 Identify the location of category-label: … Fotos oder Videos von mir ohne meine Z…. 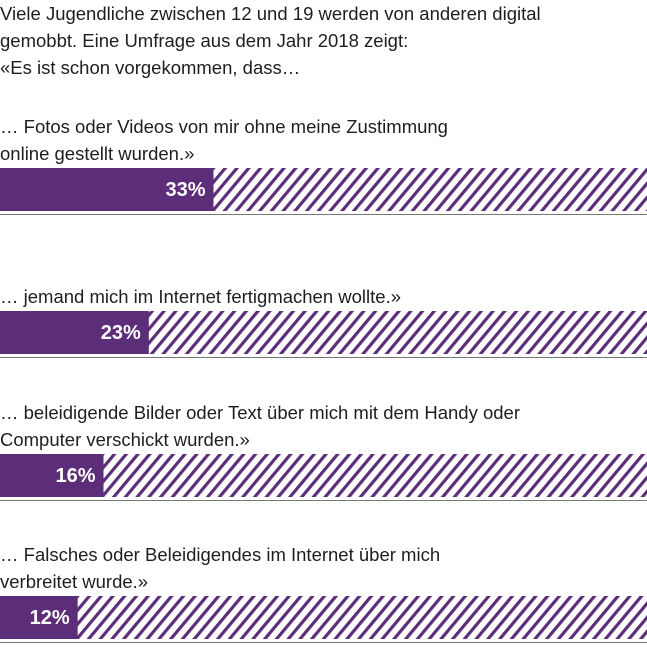
(224, 140).